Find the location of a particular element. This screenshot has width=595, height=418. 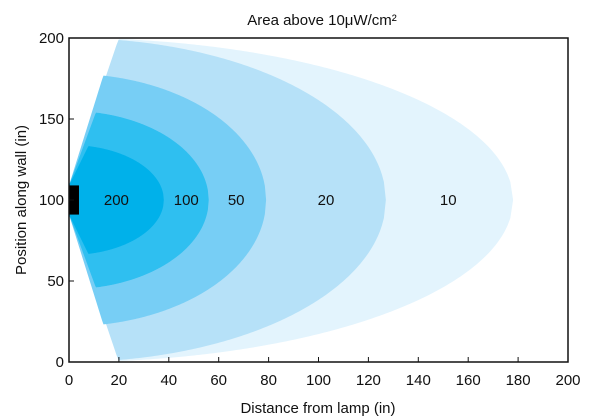

region-label-50: 50 is located at coordinates (236, 200).